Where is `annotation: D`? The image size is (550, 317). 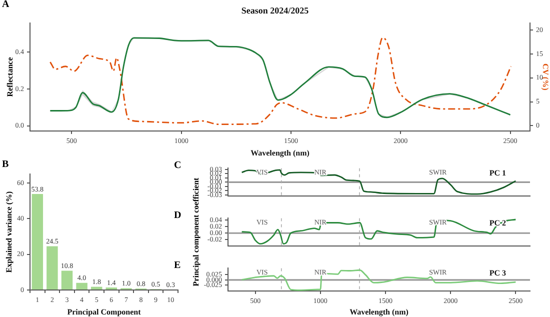 annotation: D is located at coordinates (178, 215).